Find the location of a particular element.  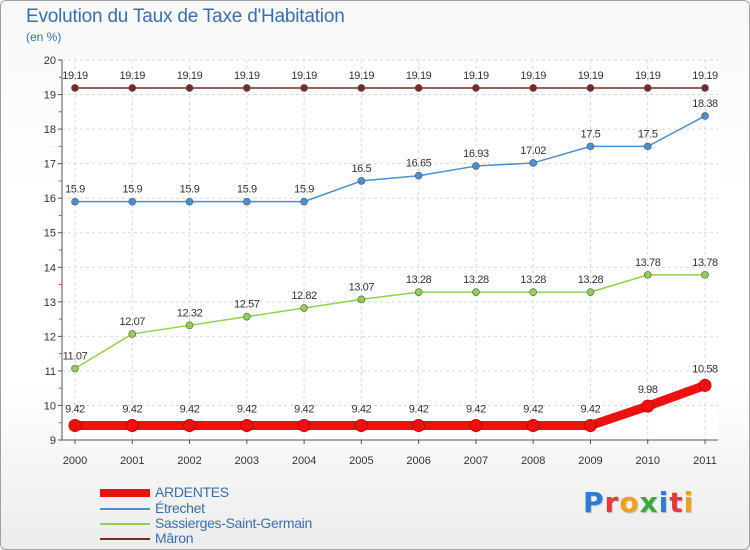

x-tick-label: 2007 is located at coordinates (476, 461).